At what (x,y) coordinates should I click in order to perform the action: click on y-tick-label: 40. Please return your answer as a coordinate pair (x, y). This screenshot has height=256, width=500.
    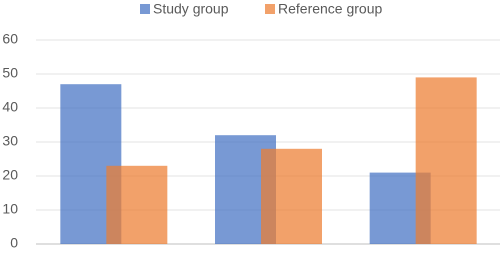
    Looking at the image, I should click on (10, 107).